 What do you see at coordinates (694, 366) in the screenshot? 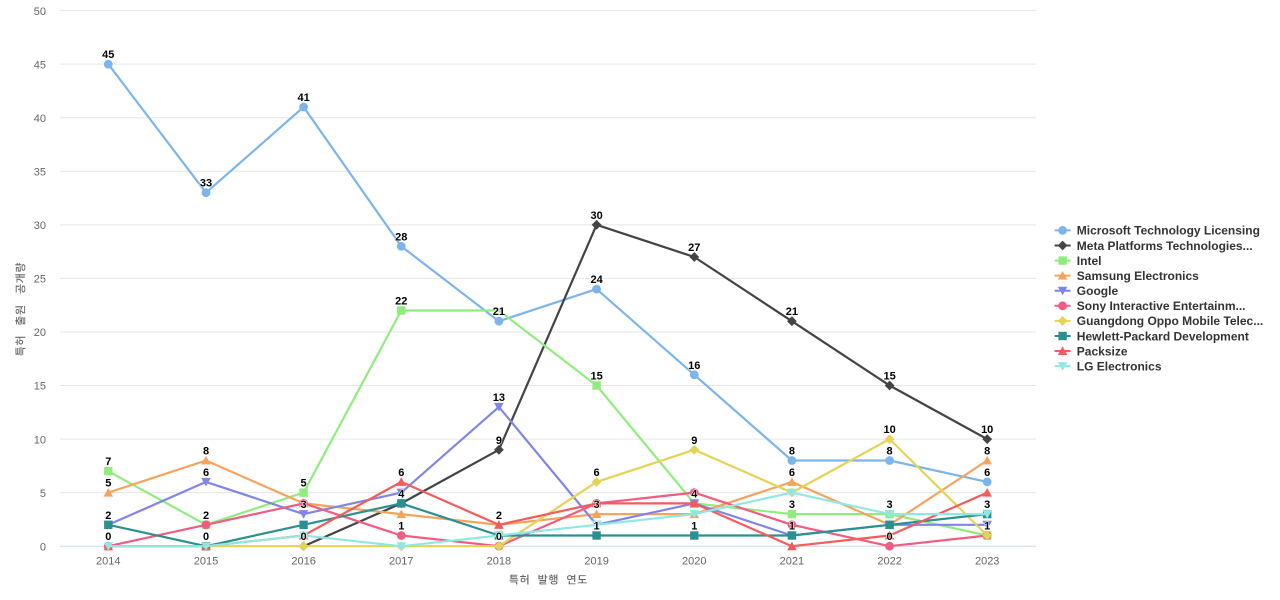
I see `svg-text: 16` at bounding box center [694, 366].